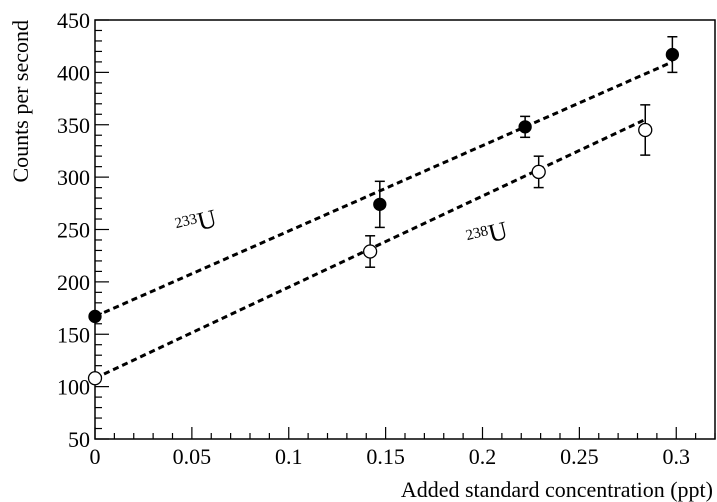 The image size is (717, 502). I want to click on y-tick-label: 250, so click(73, 230).